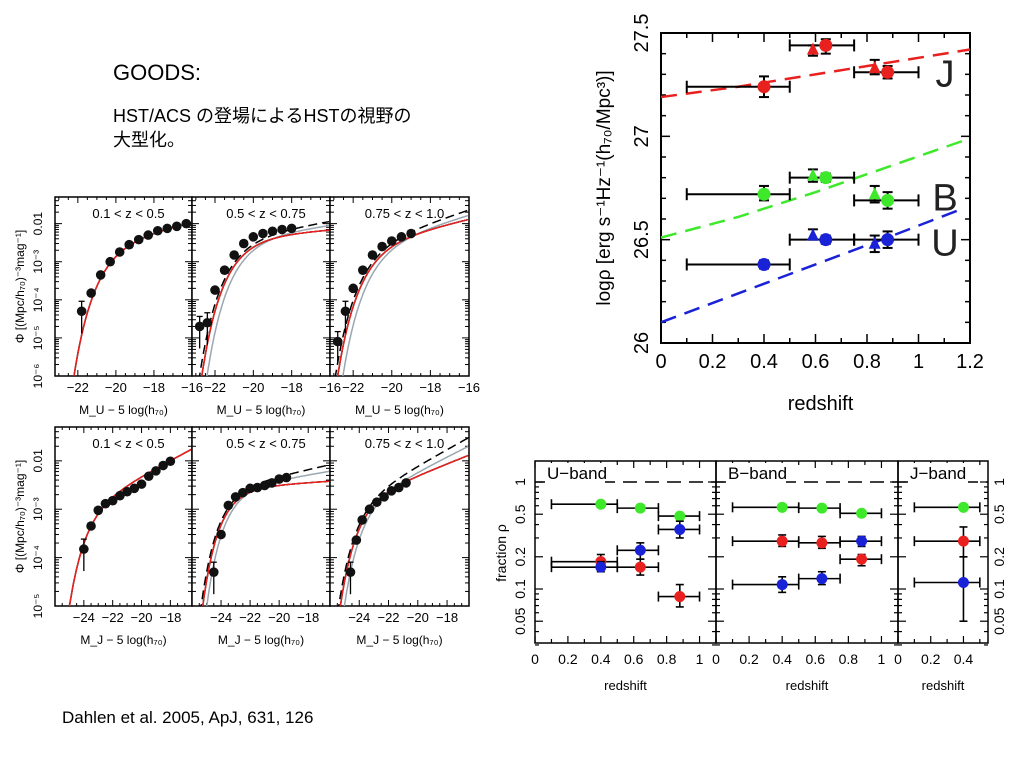 The image size is (1024, 768). I want to click on y-tick-label-left: 0.5, so click(520, 514).